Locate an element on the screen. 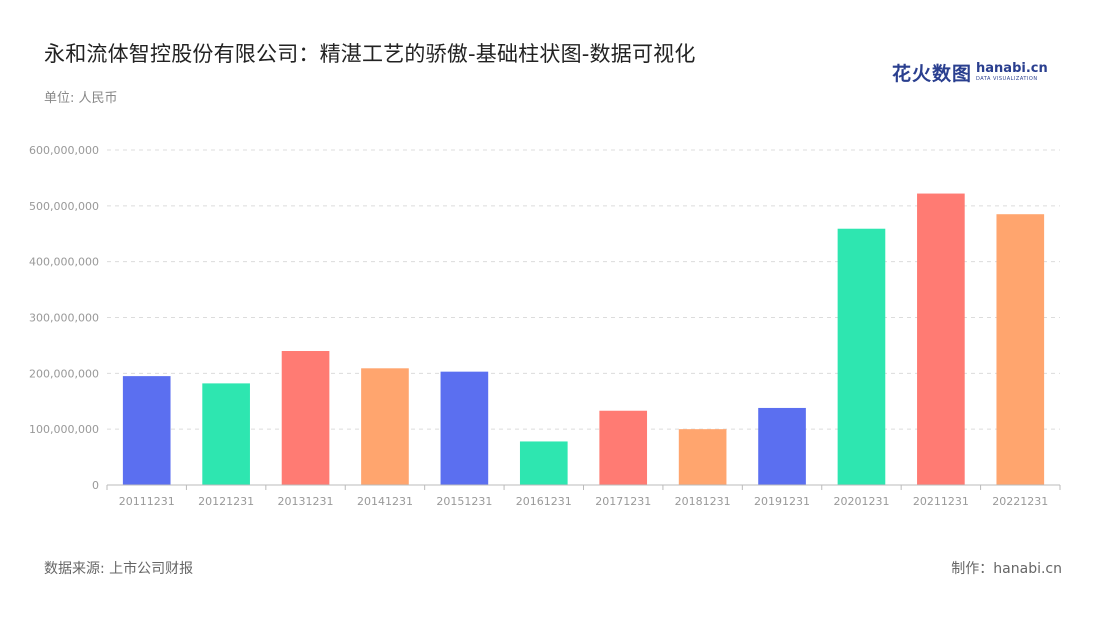 This screenshot has height=620, width=1100. x-tick-label: 20201231 is located at coordinates (861, 501).